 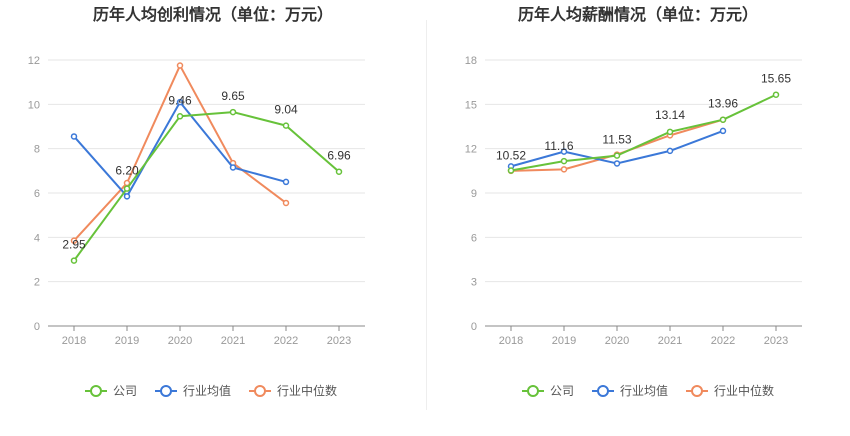 I want to click on y-tick-label: 3, so click(x=474, y=283).